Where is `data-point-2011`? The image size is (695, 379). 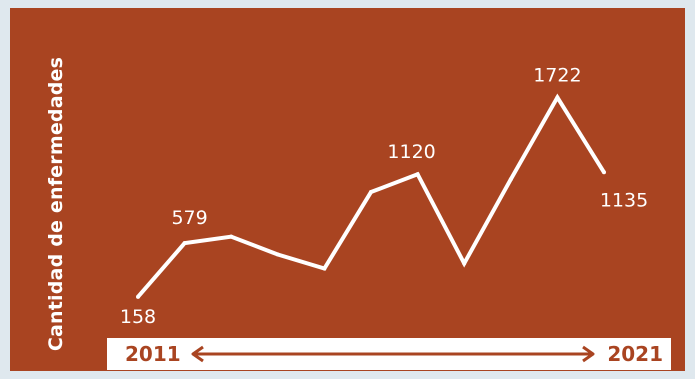
data-point-2011 is located at coordinates (138, 296).